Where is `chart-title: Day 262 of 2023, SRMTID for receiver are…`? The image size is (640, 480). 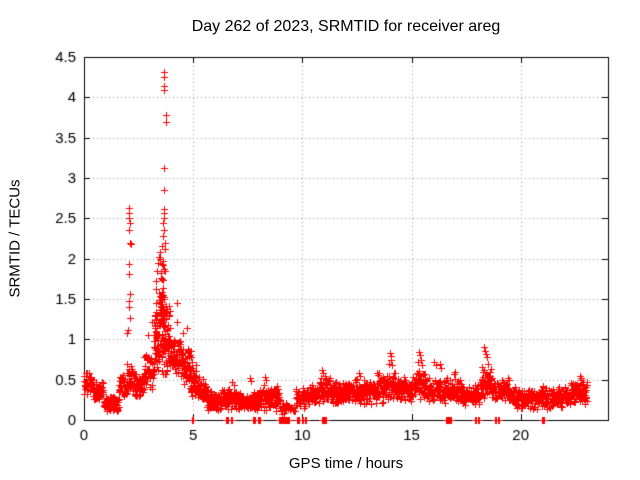
chart-title: Day 262 of 2023, SRMTID for receiver are… is located at coordinates (346, 26).